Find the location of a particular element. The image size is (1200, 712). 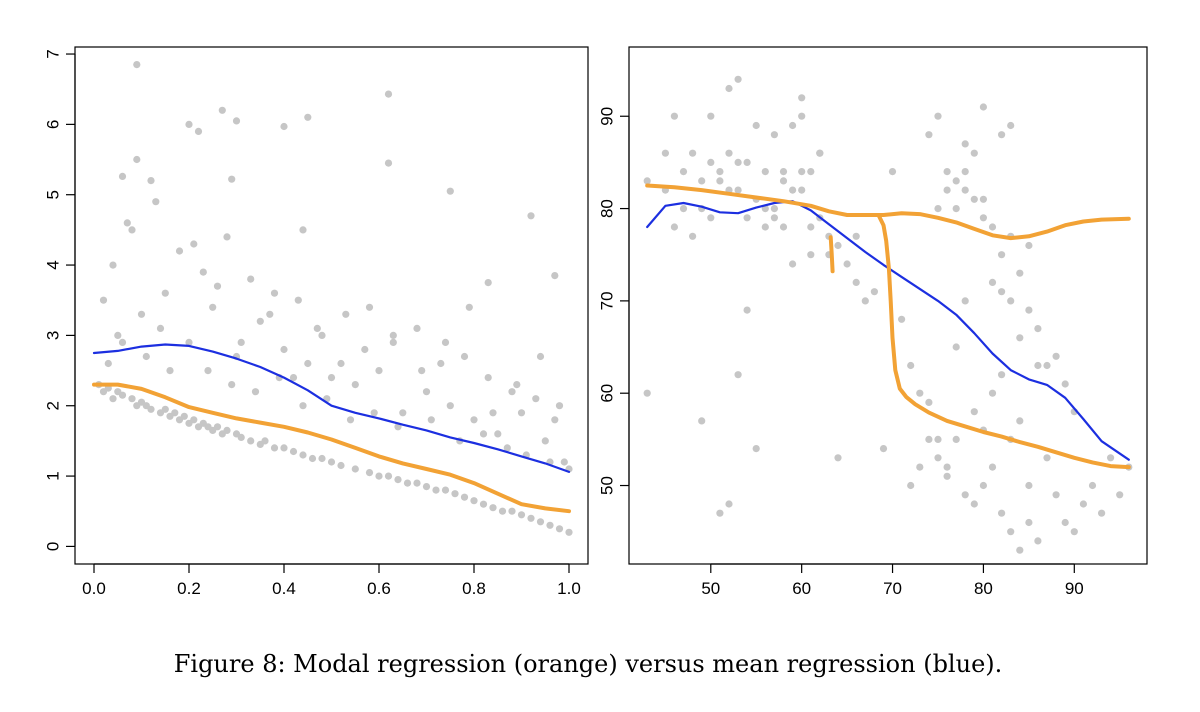

left-x-tick-label: 0.4 is located at coordinates (284, 588).